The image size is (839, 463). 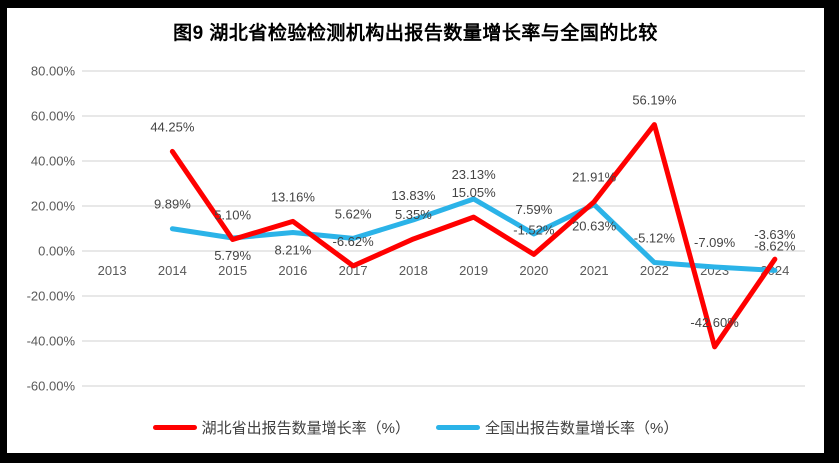 What do you see at coordinates (172, 204) in the screenshot?
I see `data-label: 9.89%` at bounding box center [172, 204].